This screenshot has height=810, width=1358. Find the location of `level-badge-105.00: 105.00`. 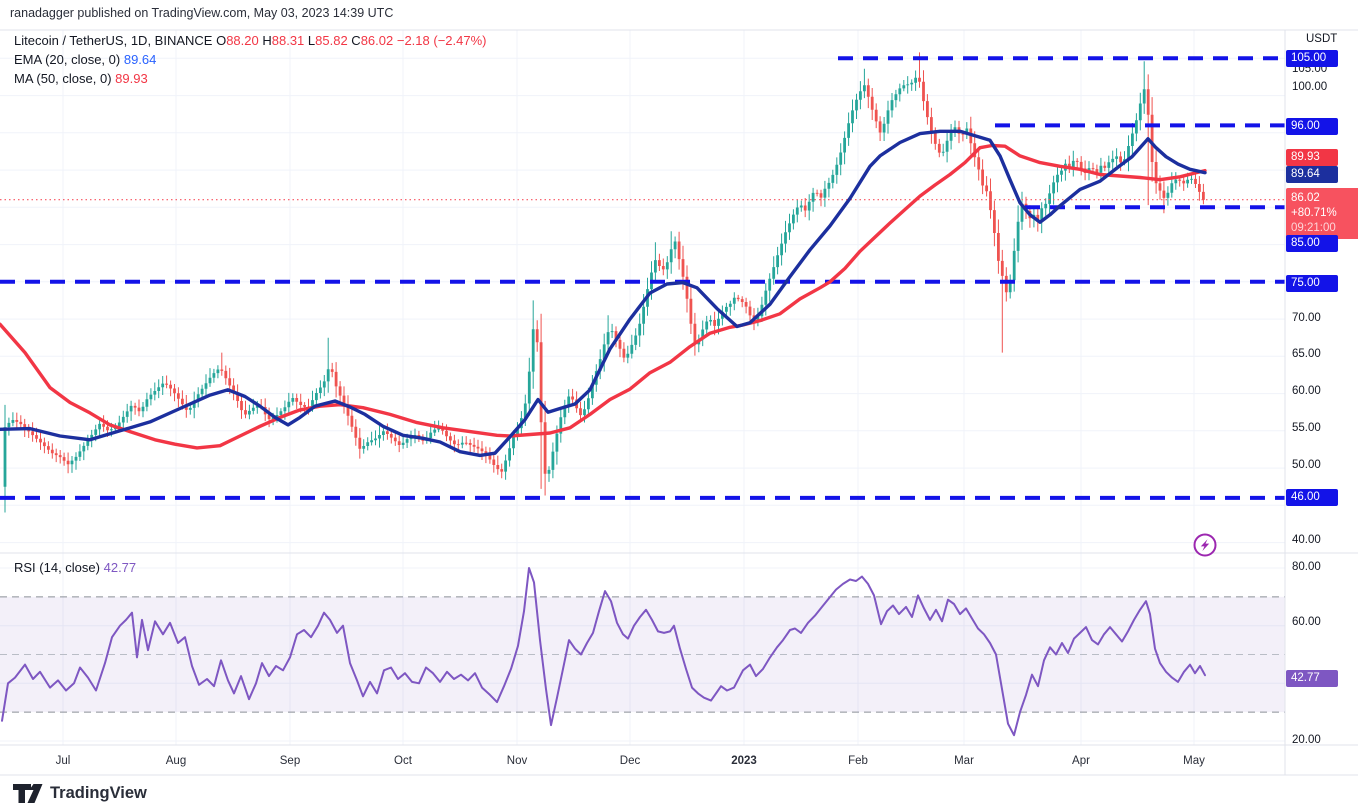

level-badge-105.00: 105.00 is located at coordinates (1312, 58).